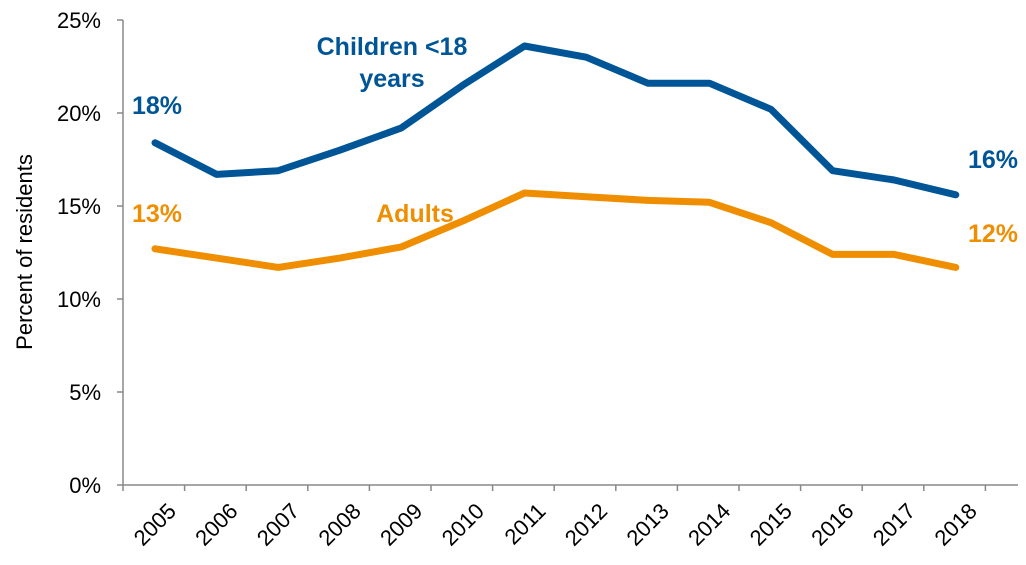 This screenshot has width=1026, height=565. Describe the element at coordinates (555, 230) in the screenshot. I see `series-line` at that location.